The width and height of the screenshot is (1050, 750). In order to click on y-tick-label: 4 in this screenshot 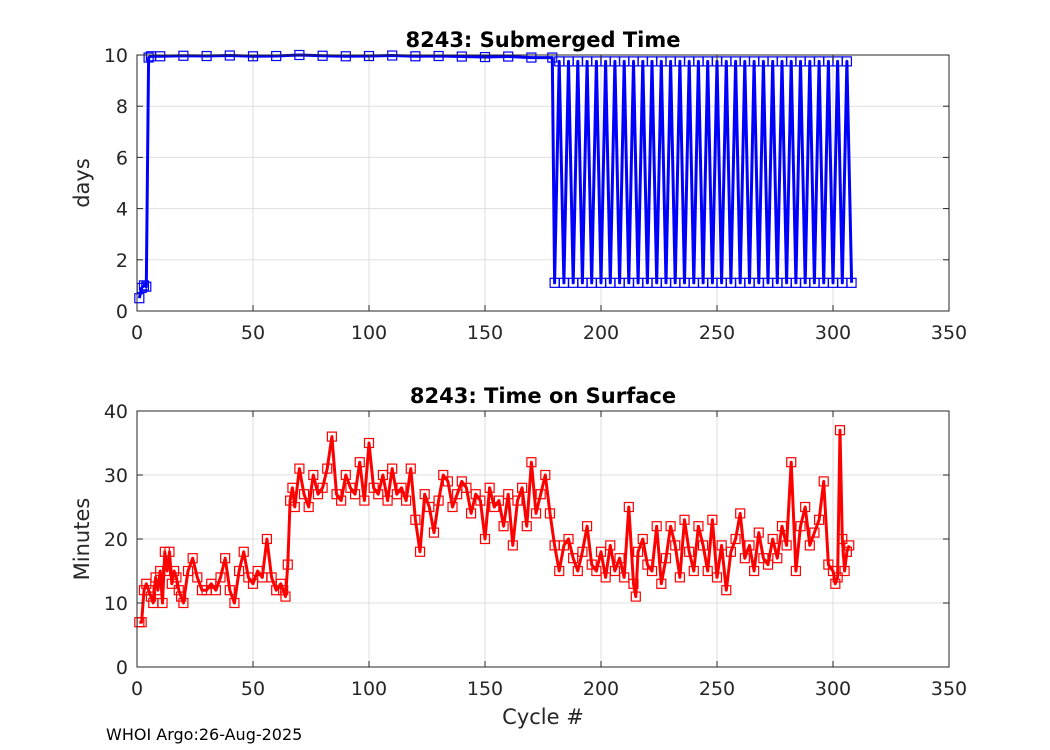, I will do `click(122, 210)`.